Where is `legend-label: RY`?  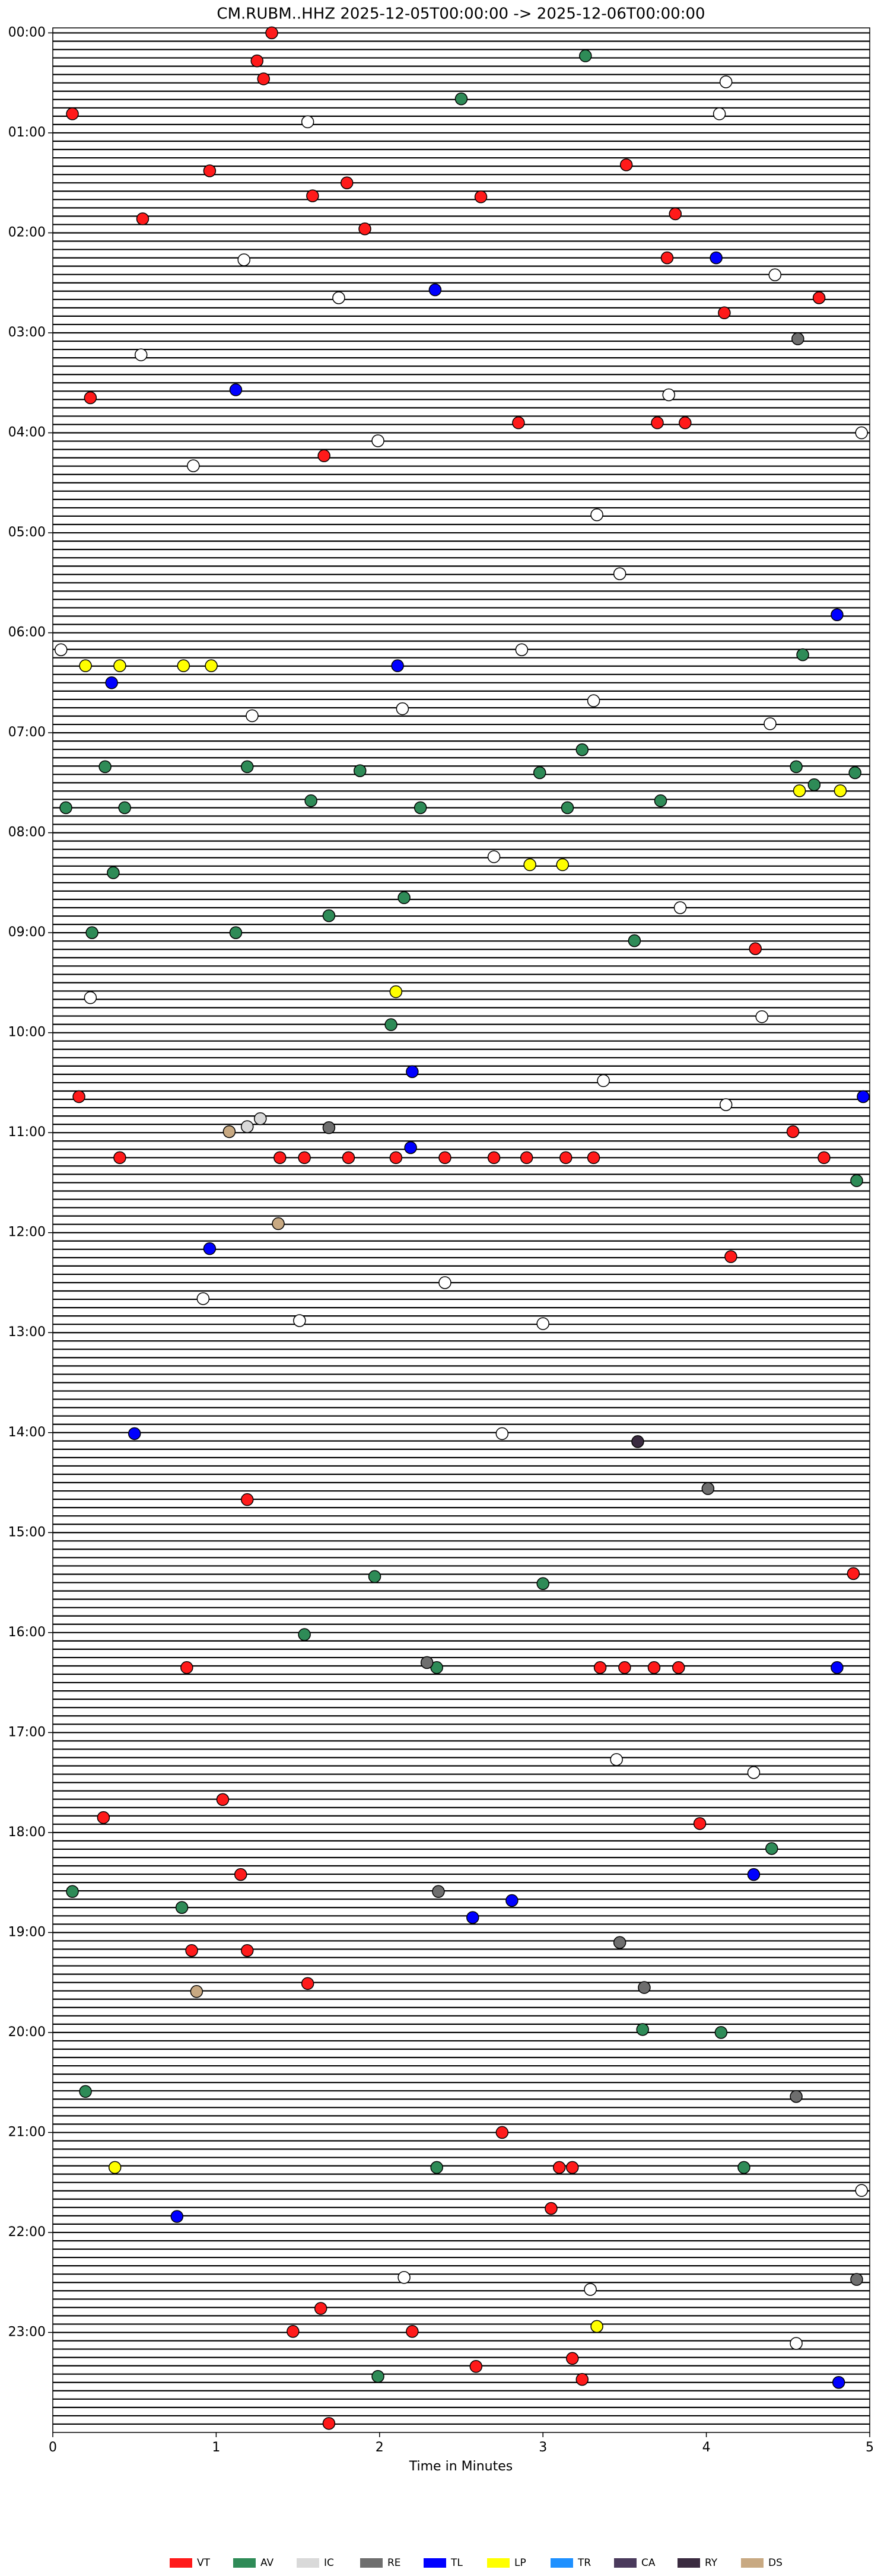
legend-label: RY is located at coordinates (711, 2563).